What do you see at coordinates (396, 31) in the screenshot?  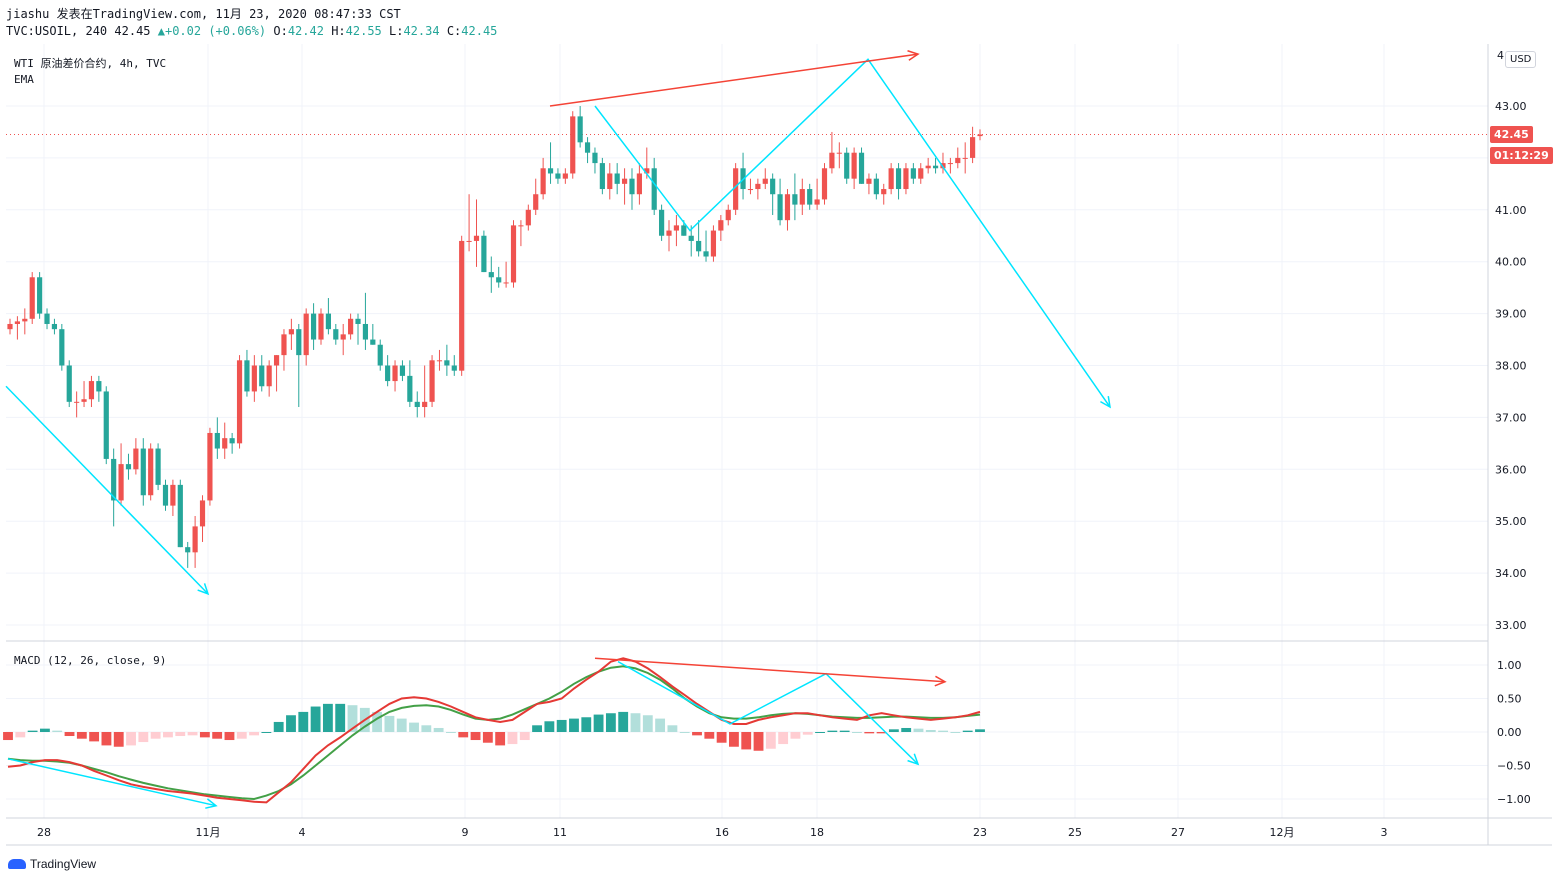 I see `low-label: L:` at bounding box center [396, 31].